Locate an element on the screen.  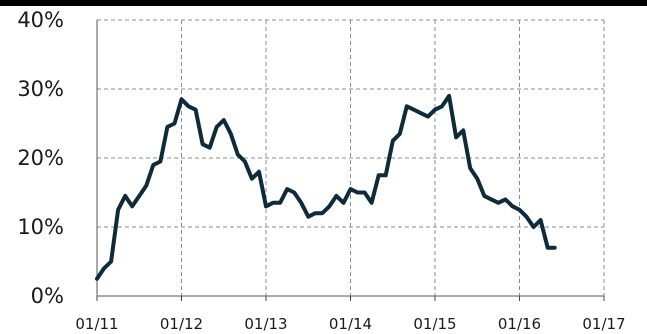
x-axis-tick-labels: 01/11 01/12 01/13 01/14 01/15 01/16 01/17 is located at coordinates (350, 324).